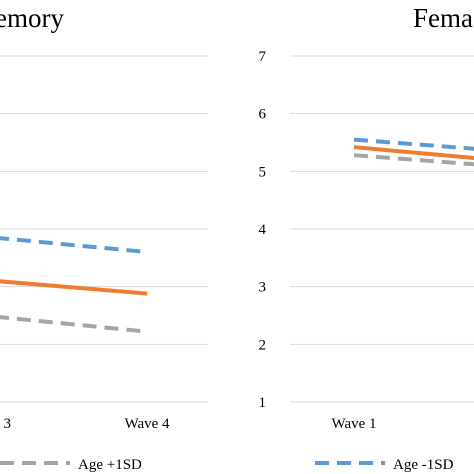 The image size is (474, 474). I want to click on y-tick-label-female: 7, so click(263, 57).